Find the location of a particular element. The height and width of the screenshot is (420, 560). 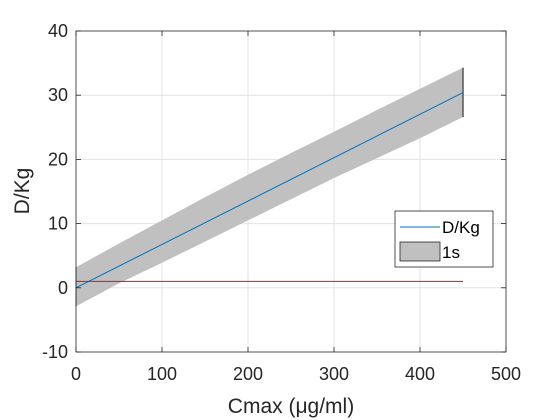

y-tick-label: 30 is located at coordinates (58, 95).